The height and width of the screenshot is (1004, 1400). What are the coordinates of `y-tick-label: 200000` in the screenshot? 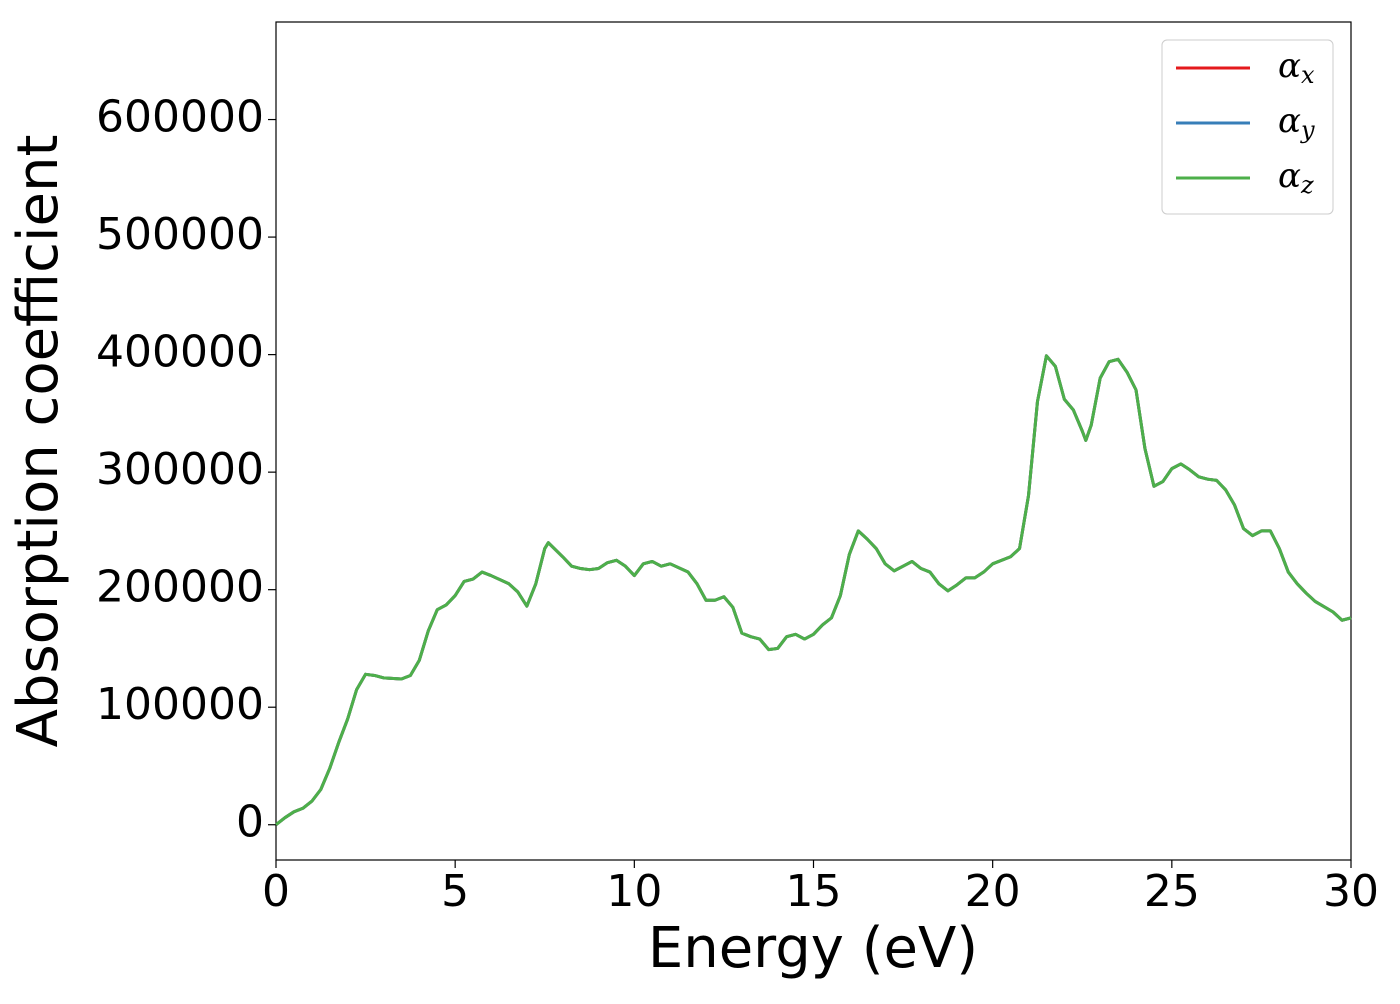 It's located at (180, 587).